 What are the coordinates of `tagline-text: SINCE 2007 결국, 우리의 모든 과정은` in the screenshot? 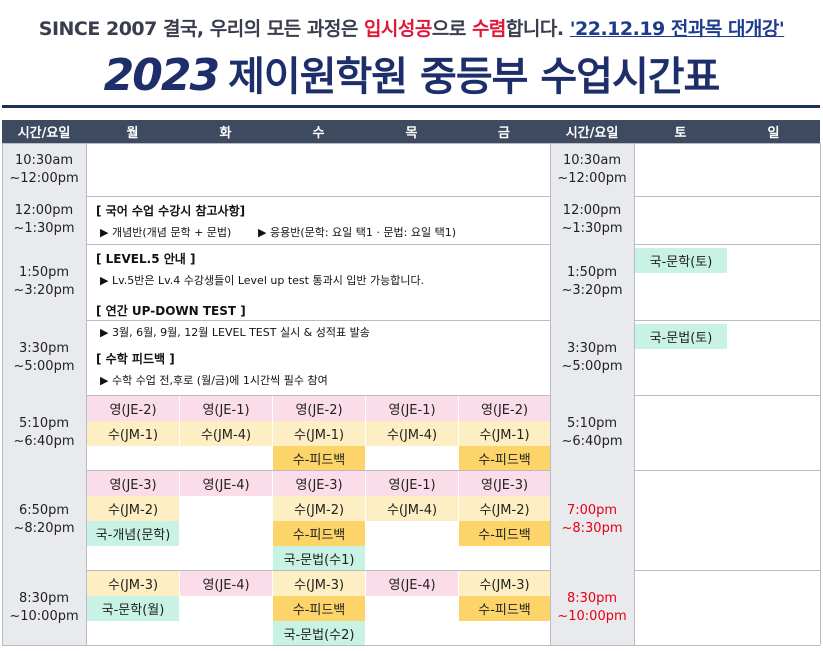 It's located at (201, 29).